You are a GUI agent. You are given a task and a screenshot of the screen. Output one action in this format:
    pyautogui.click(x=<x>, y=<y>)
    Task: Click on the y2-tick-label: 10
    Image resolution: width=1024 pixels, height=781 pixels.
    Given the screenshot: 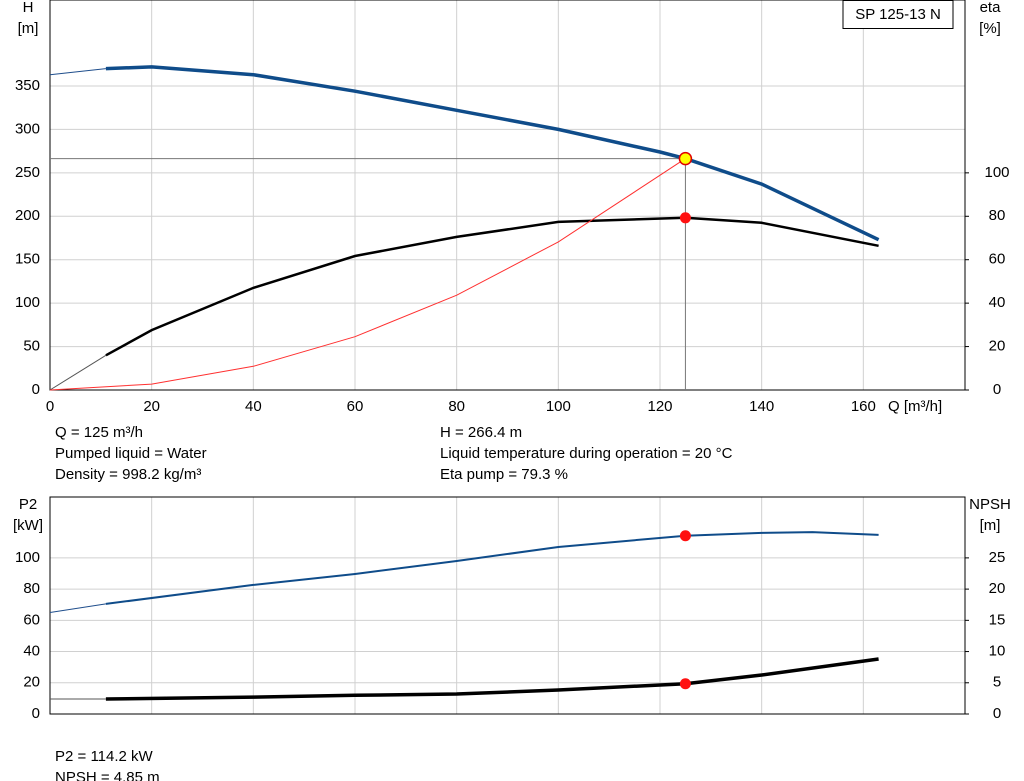 What is the action you would take?
    pyautogui.click(x=997, y=651)
    